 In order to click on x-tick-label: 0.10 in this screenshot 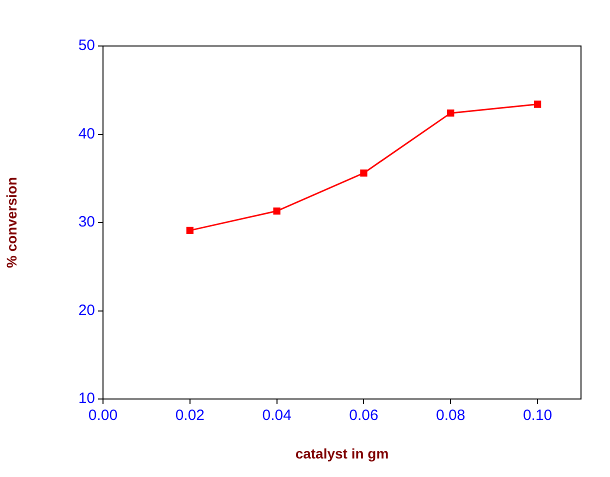, I will do `click(537, 415)`.